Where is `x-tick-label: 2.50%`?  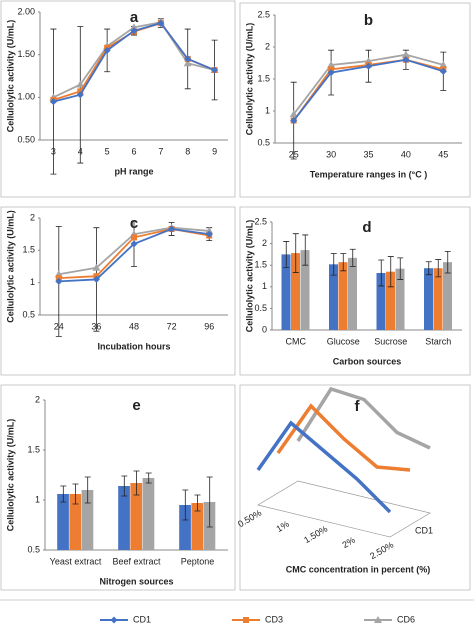
x-tick-label: 2.50% is located at coordinates (381, 550).